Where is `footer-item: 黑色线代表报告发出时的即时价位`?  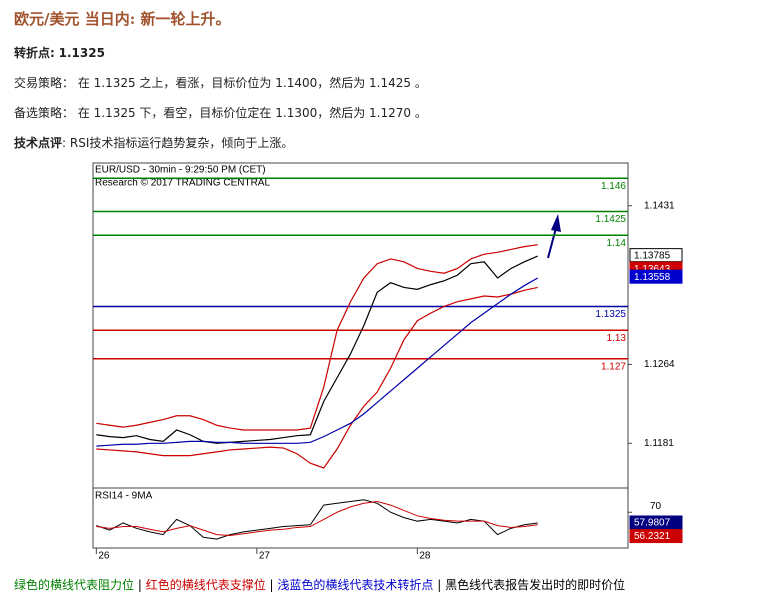
footer-item: 黑色线代表报告发出时的即时价位 is located at coordinates (535, 585).